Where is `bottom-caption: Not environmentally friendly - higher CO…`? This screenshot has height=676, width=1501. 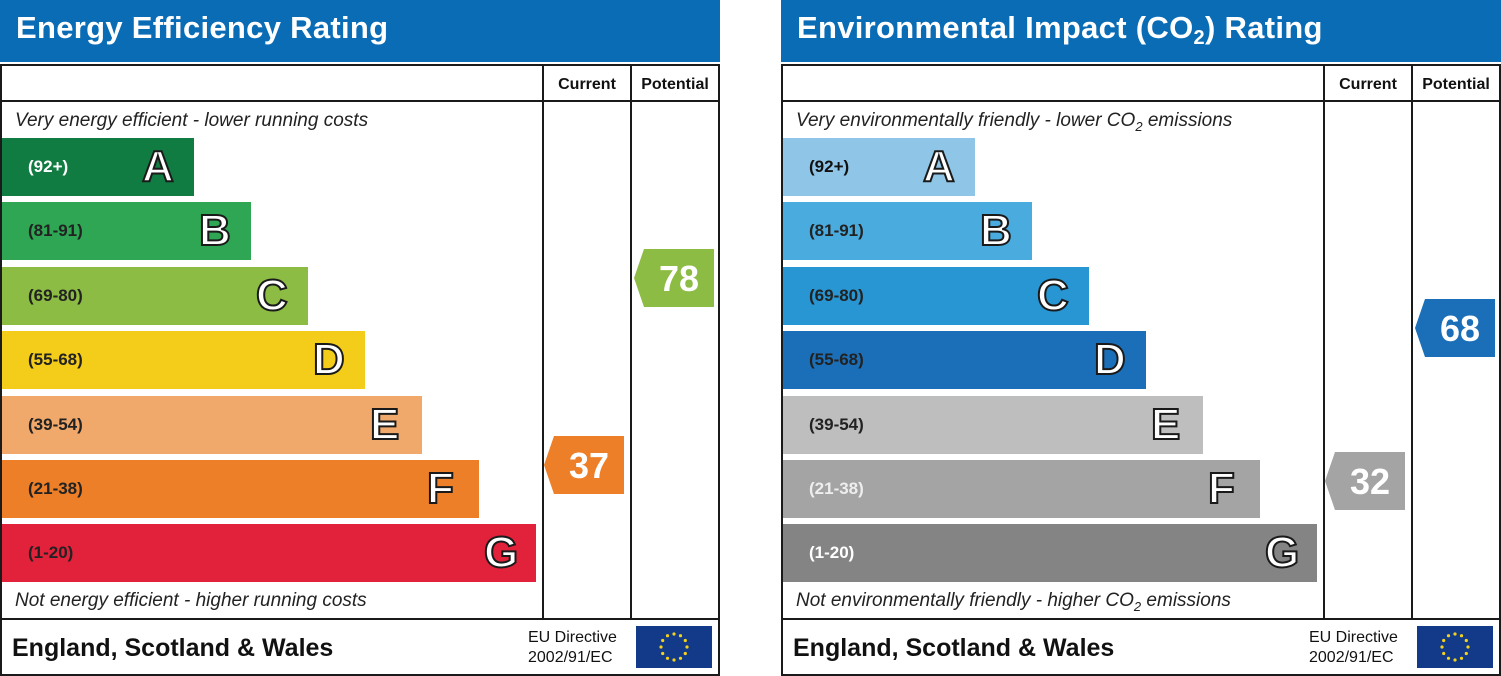 bottom-caption: Not environmentally friendly - higher CO… is located at coordinates (1013, 602).